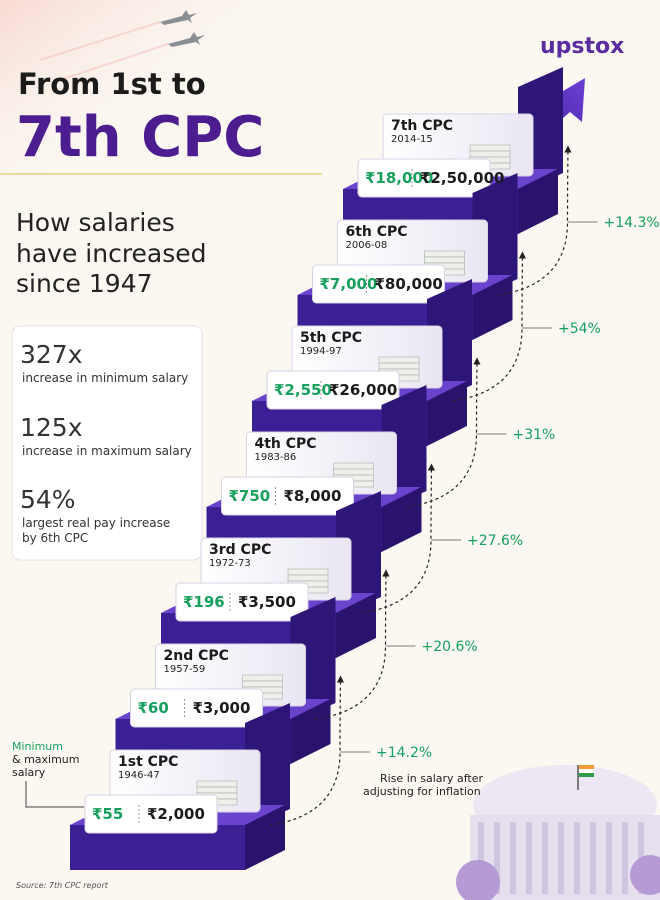 The image size is (660, 900). I want to click on max-salary: ₹8,000, so click(313, 496).